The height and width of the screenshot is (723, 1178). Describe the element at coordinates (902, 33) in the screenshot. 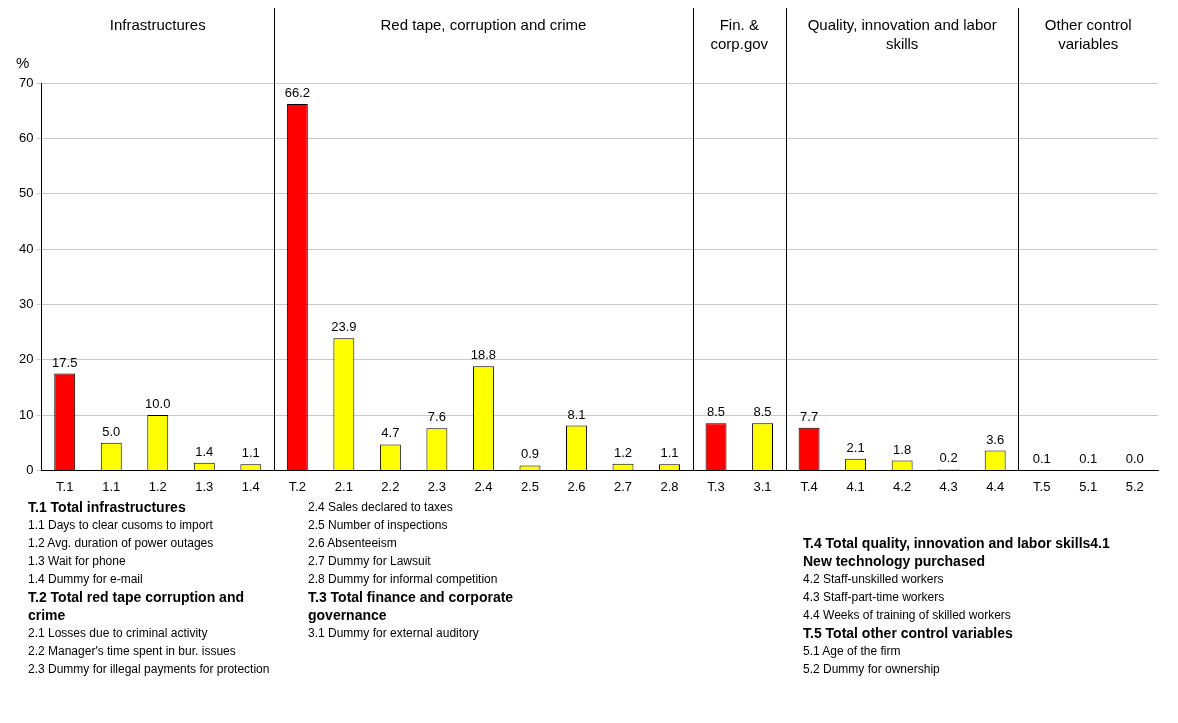

I see `text: Quality, innovation and labor skills` at that location.